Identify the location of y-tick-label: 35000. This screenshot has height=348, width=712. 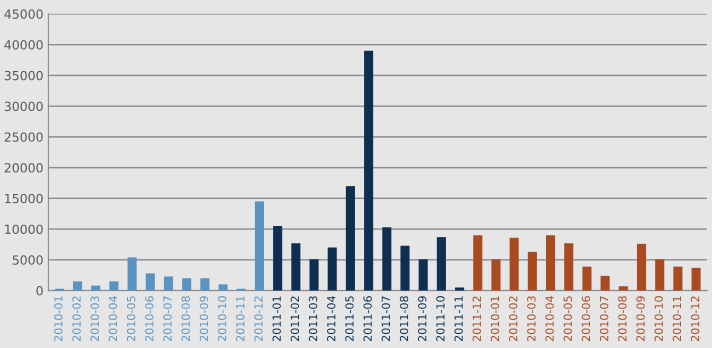
(23, 75).